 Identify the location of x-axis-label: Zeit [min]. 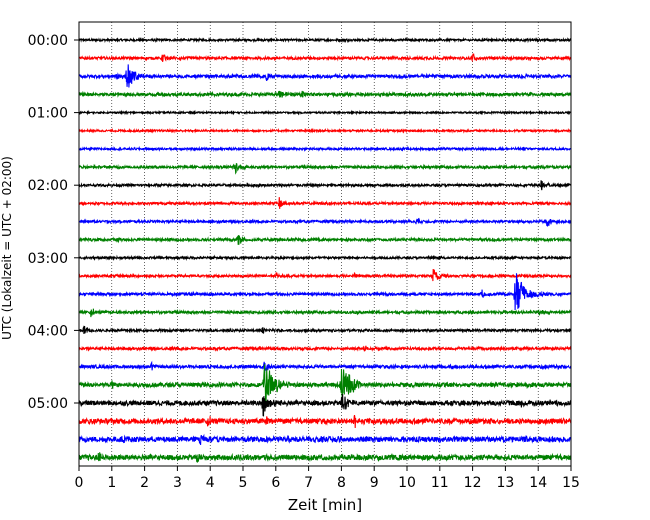
(325, 505).